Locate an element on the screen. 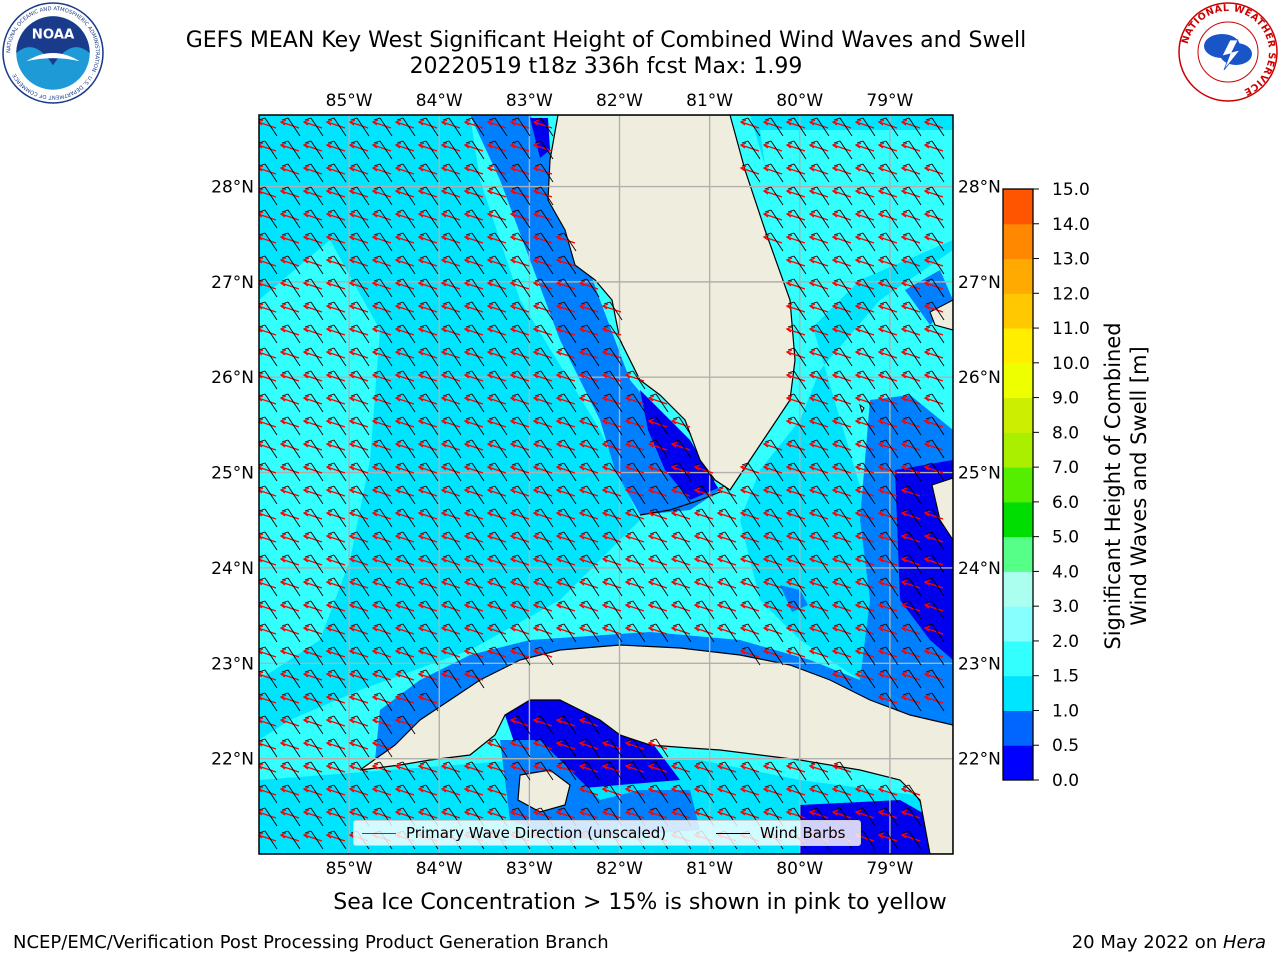  colorbar-tick-label: 0.0 is located at coordinates (1065, 781).